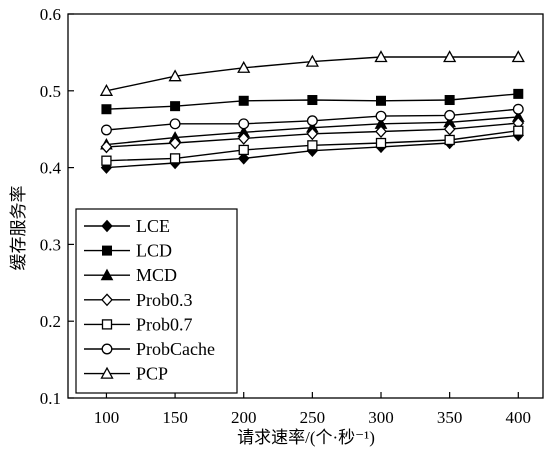  Describe the element at coordinates (450, 417) in the screenshot. I see `x-tick-label: 350` at that location.